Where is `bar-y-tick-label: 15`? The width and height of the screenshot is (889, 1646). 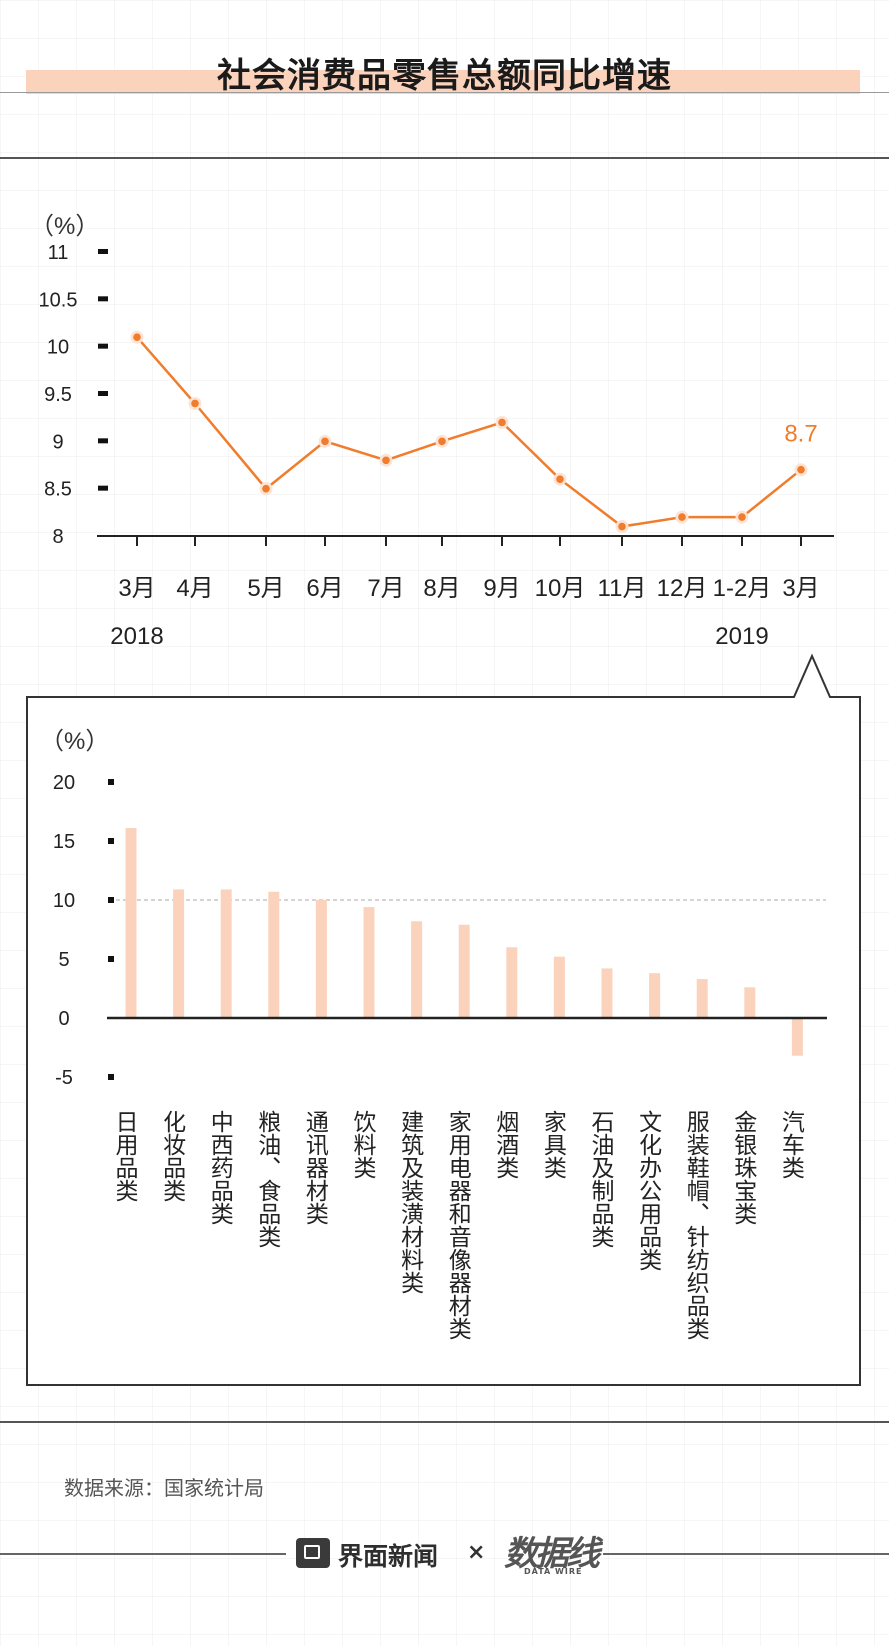
bar-y-tick-label: 15 is located at coordinates (64, 842).